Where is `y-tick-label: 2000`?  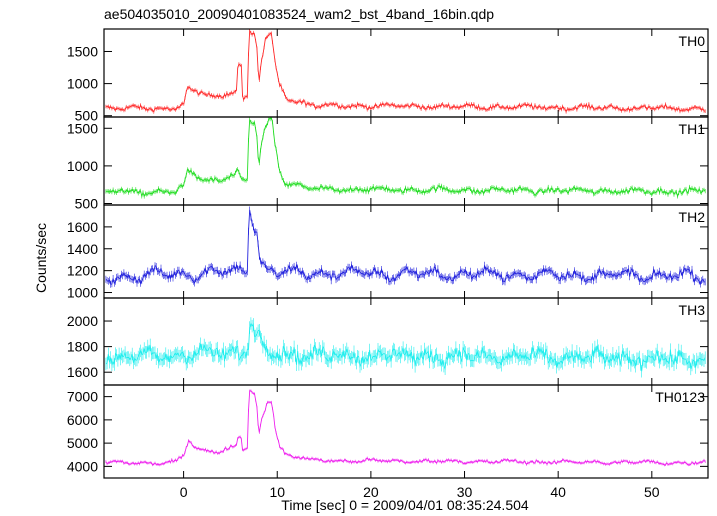
y-tick-label: 2000 is located at coordinates (82, 321).